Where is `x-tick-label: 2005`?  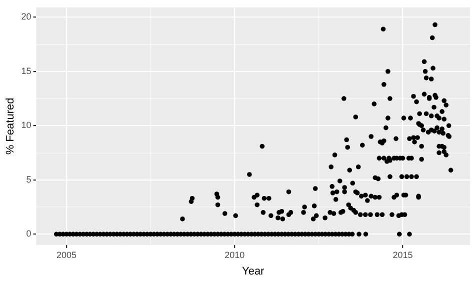 x-tick-label: 2005 is located at coordinates (66, 255).